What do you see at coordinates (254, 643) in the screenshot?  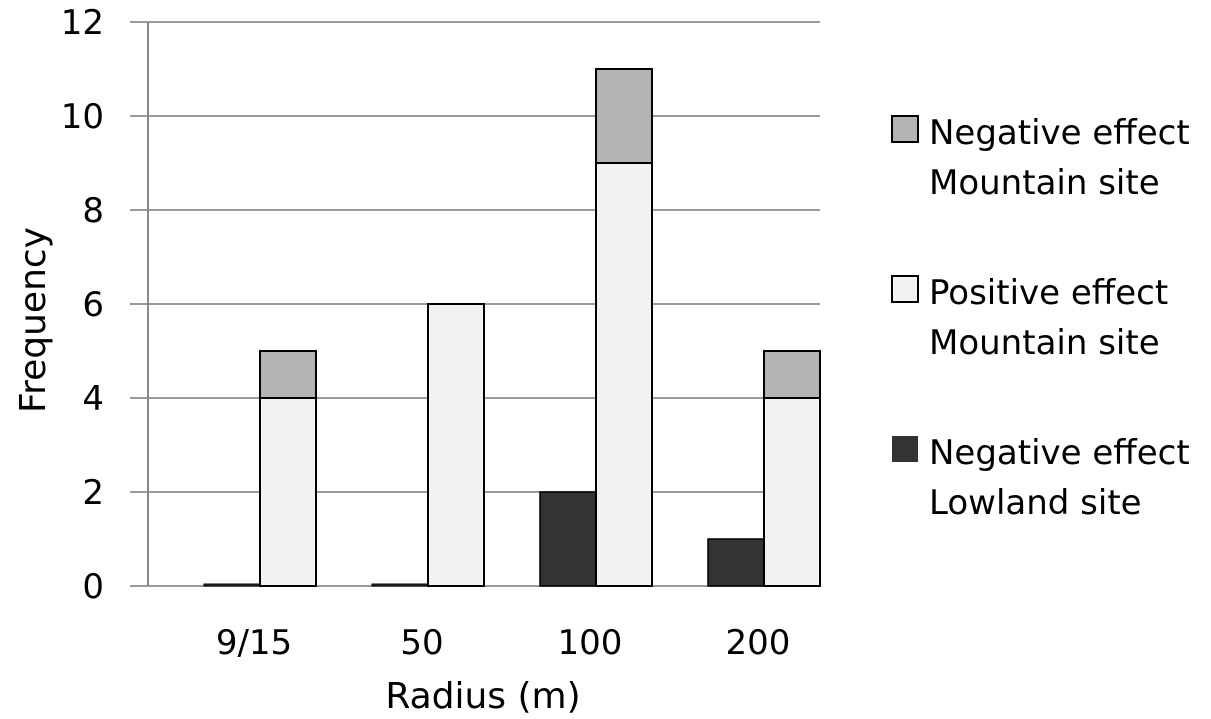 I see `x-tick-label: 9/15` at bounding box center [254, 643].